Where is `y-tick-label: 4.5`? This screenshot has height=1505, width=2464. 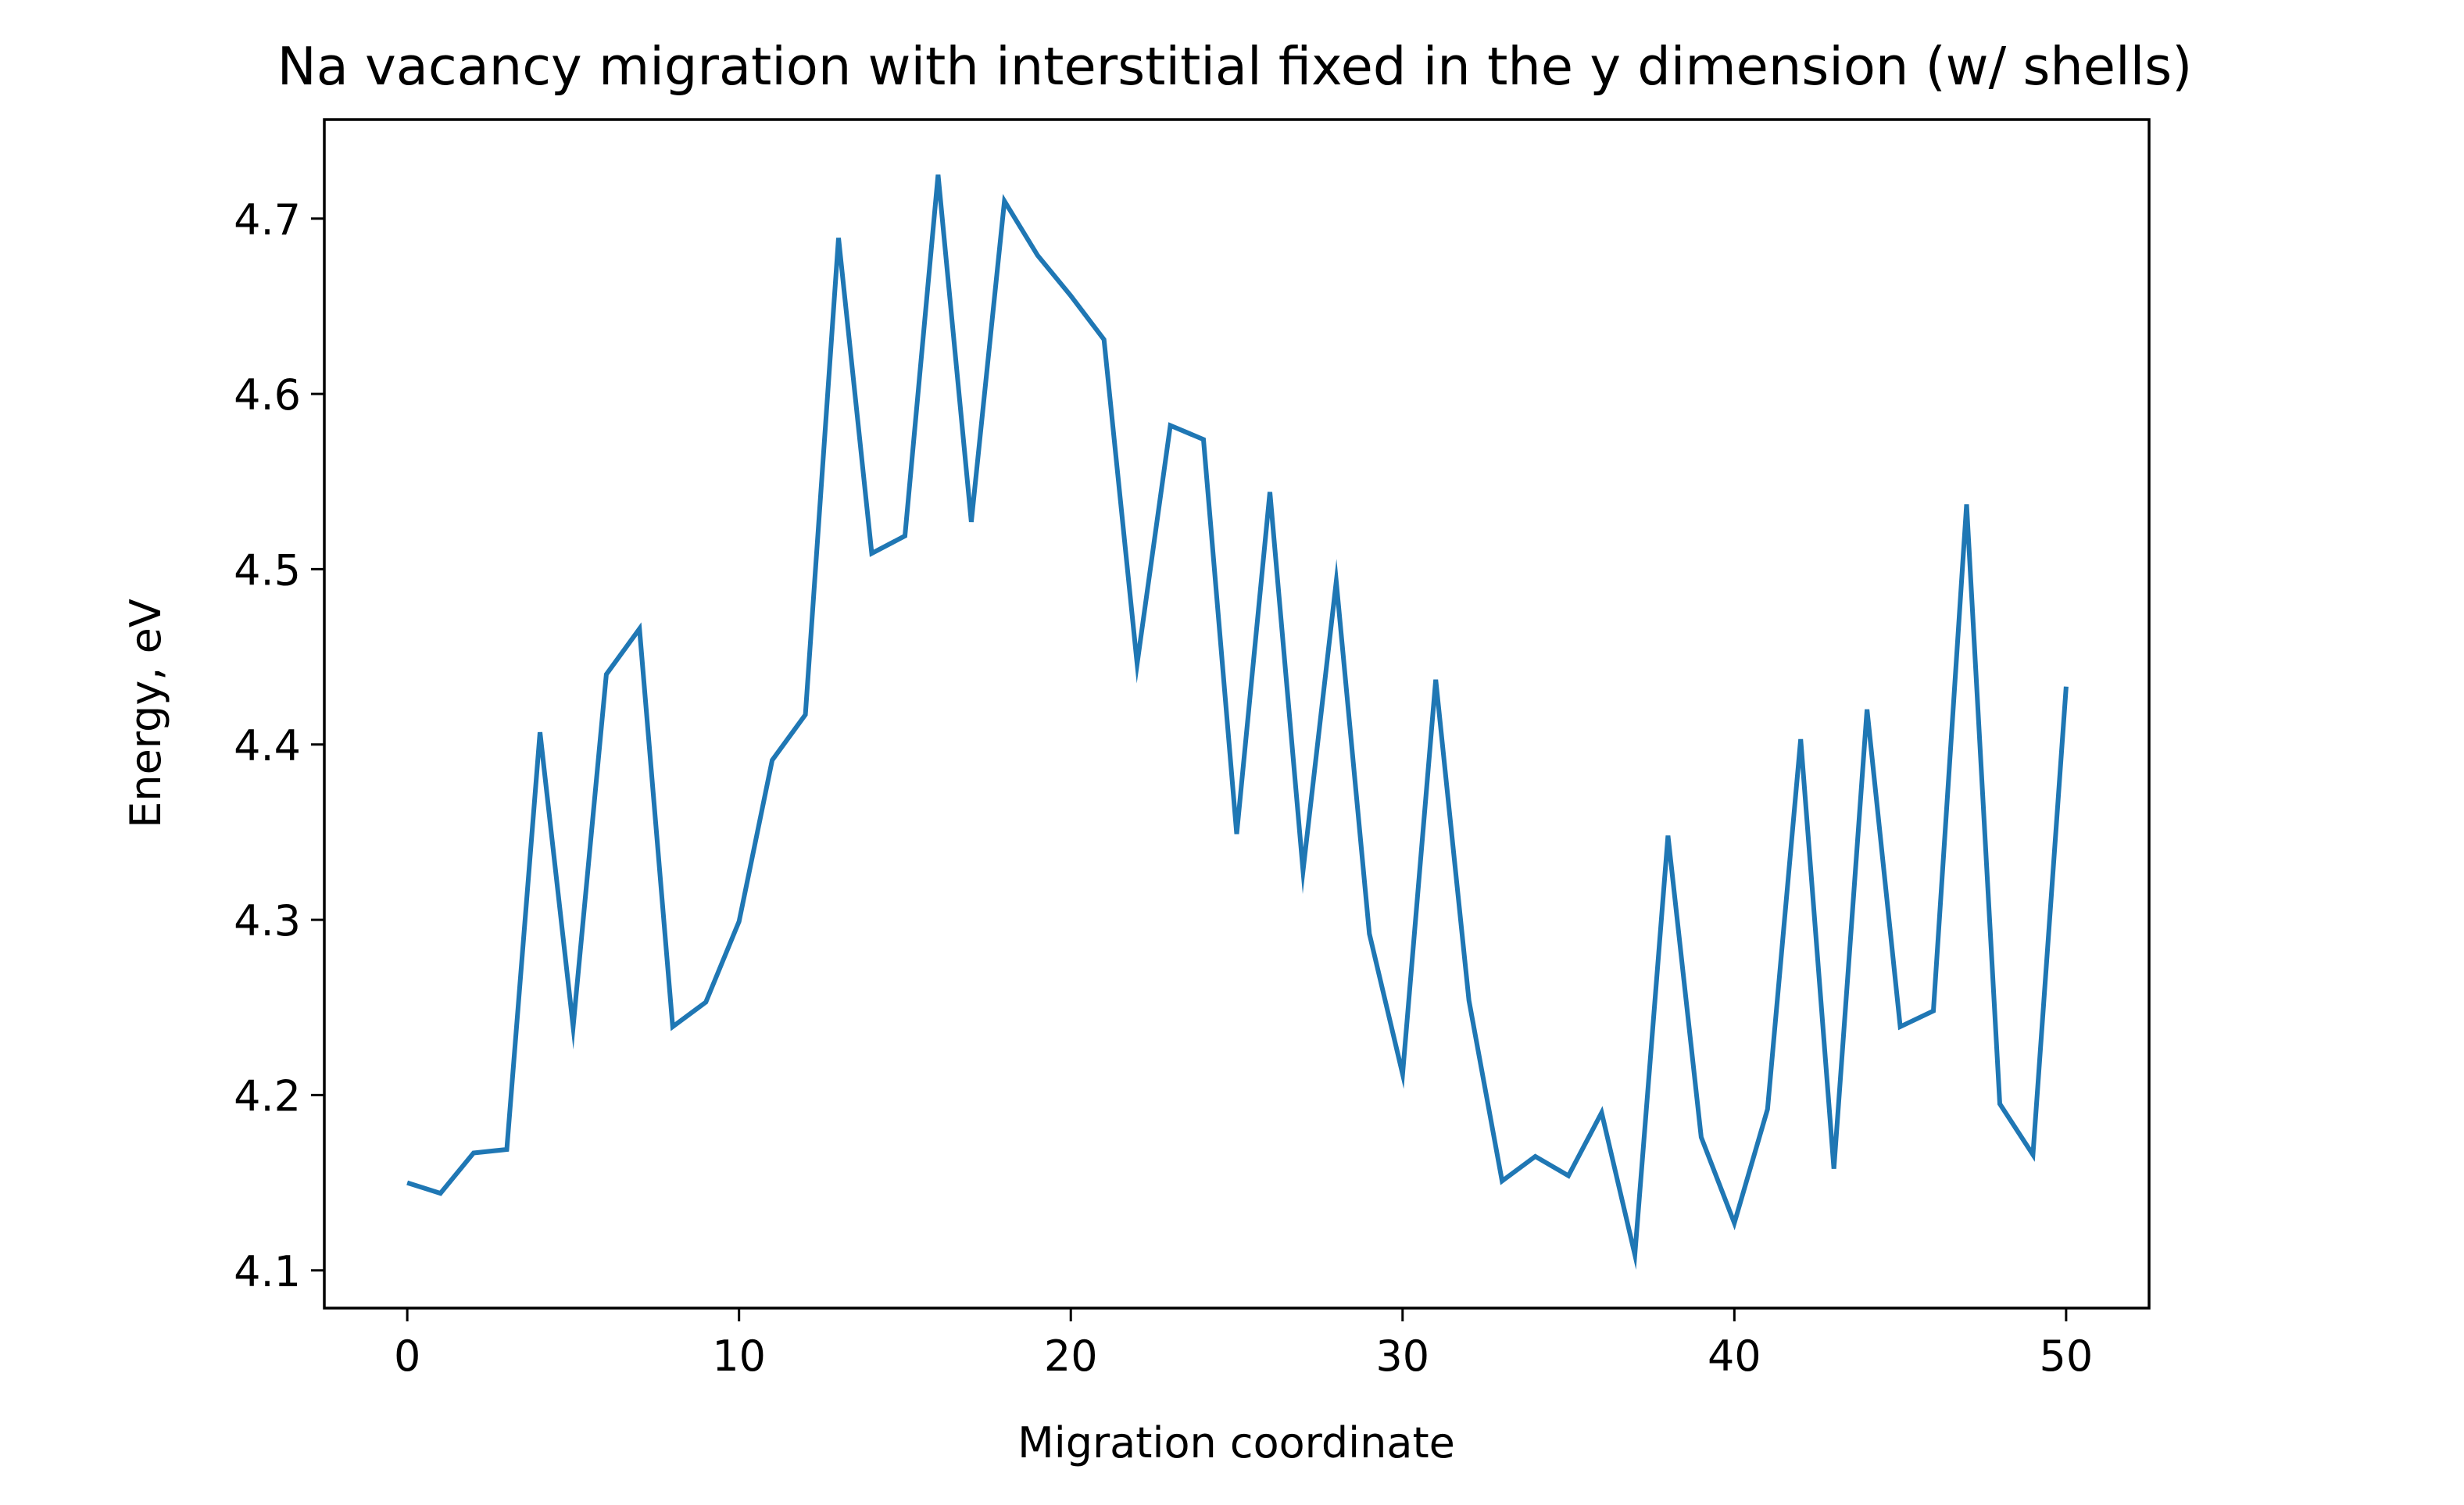
y-tick-label: 4.5 is located at coordinates (267, 570).